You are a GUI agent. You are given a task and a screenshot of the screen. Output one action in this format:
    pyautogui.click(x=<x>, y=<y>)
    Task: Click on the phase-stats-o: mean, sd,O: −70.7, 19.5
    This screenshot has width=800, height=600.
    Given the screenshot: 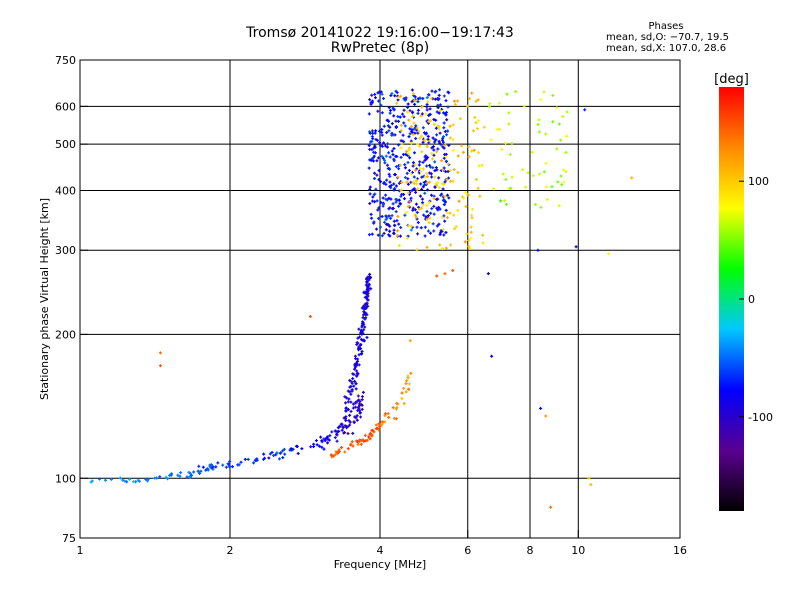 What is the action you would take?
    pyautogui.click(x=667, y=37)
    